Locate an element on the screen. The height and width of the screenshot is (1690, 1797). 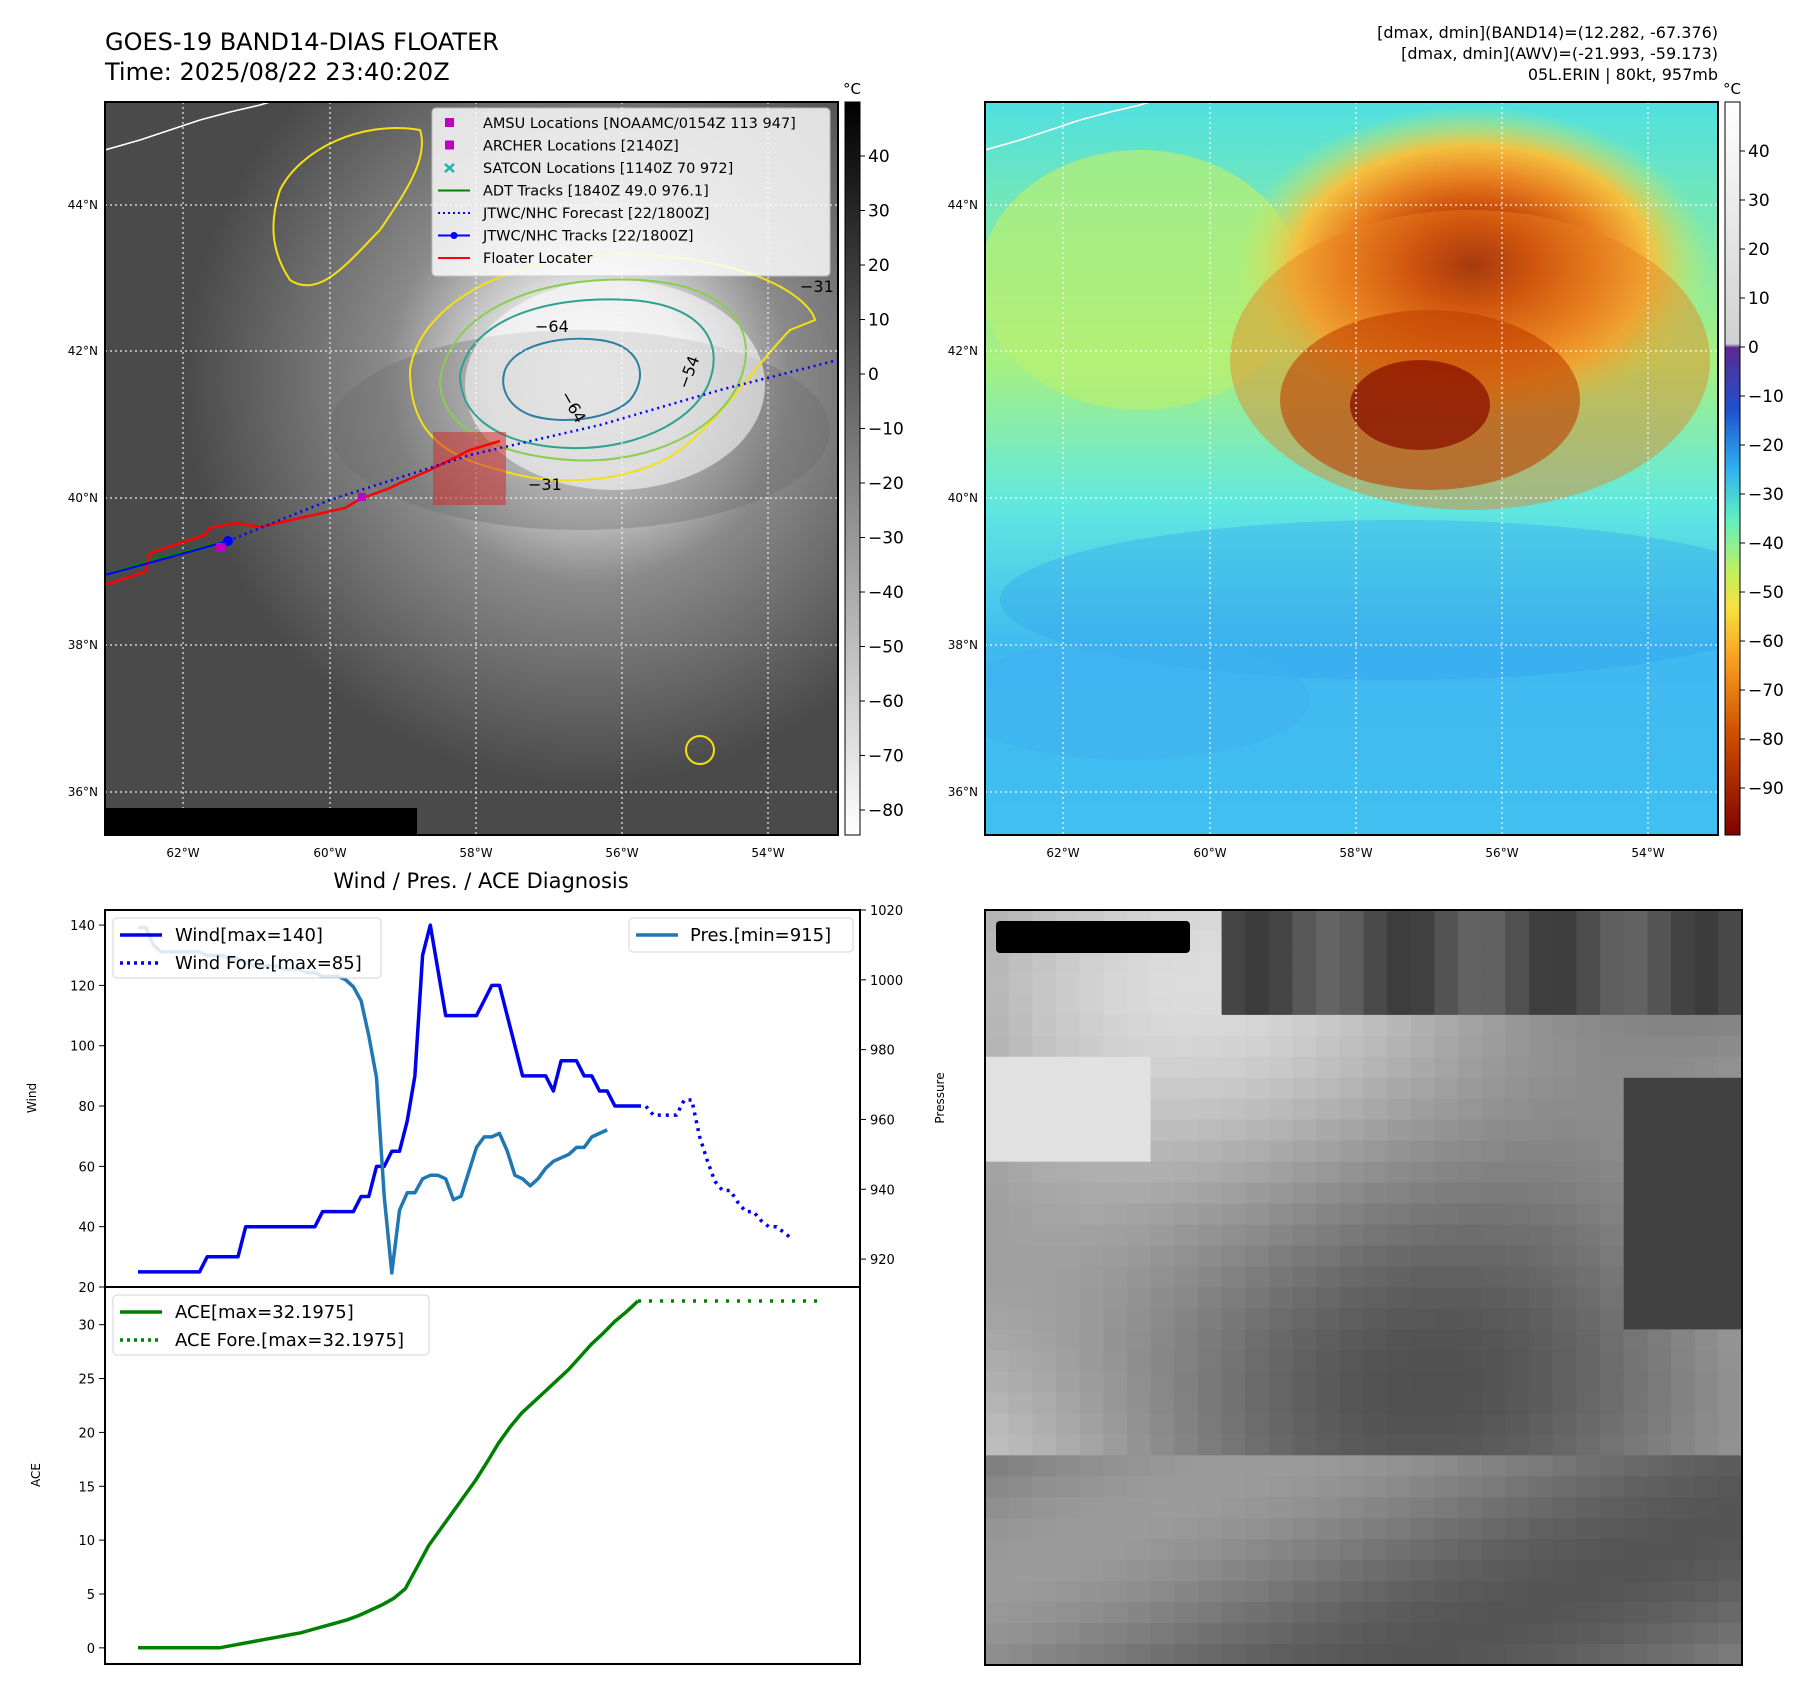
contour-minus54 is located at coordinates (592, 370).